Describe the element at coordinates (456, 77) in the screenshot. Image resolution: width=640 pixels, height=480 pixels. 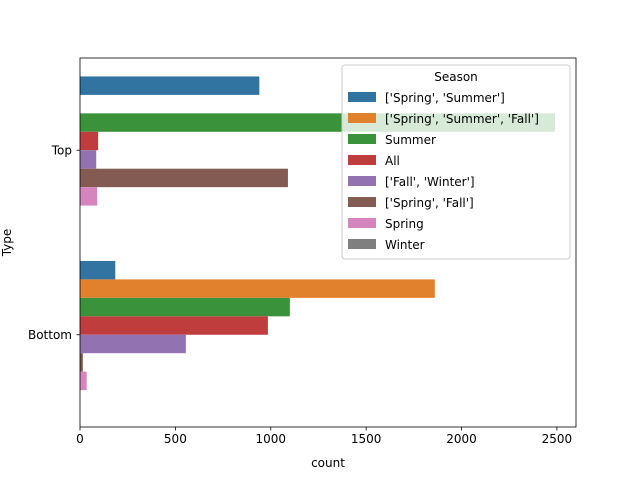
I see `legend-title: Season` at that location.